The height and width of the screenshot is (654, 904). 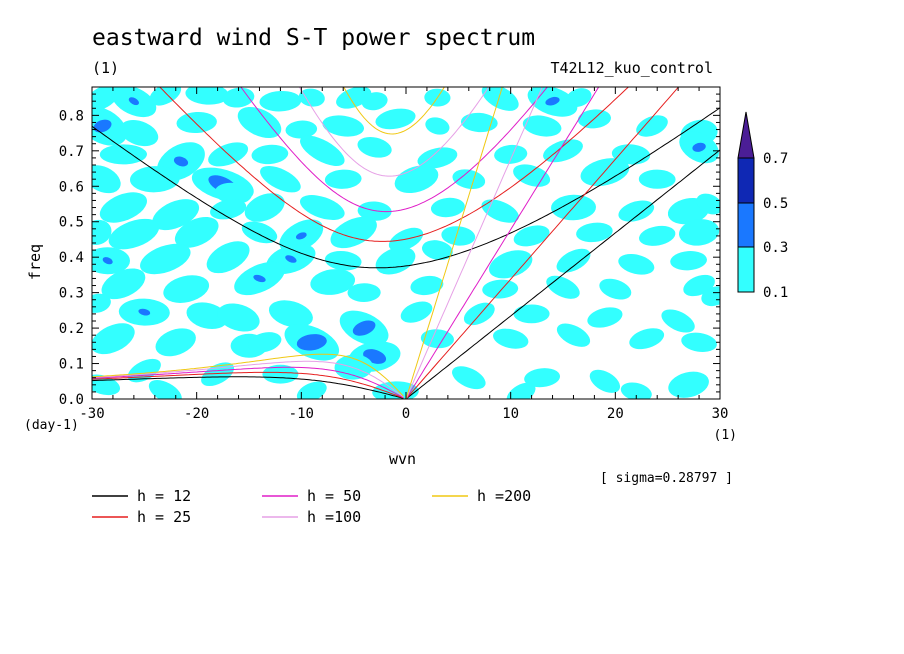 What do you see at coordinates (71, 329) in the screenshot?
I see `y-tick-label: 0.2` at bounding box center [71, 329].